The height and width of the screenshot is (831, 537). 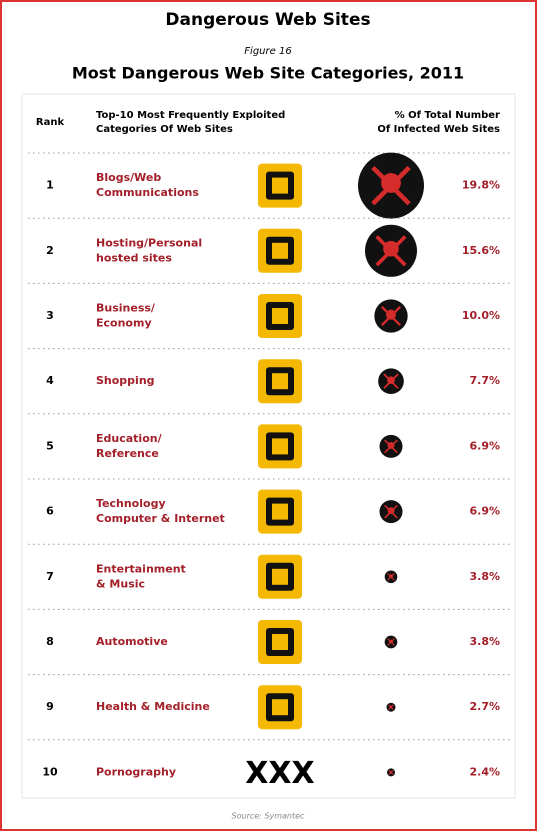 I want to click on figure-label: Figure 16, so click(x=267, y=51).